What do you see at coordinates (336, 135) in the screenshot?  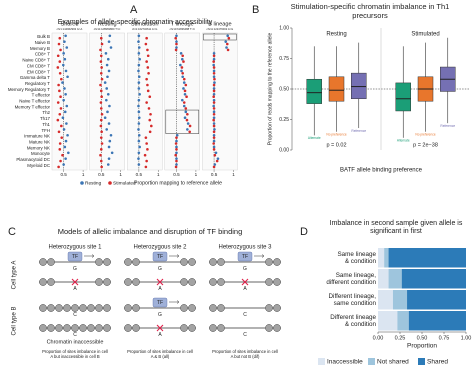 I see `series-label: No preference` at bounding box center [336, 135].